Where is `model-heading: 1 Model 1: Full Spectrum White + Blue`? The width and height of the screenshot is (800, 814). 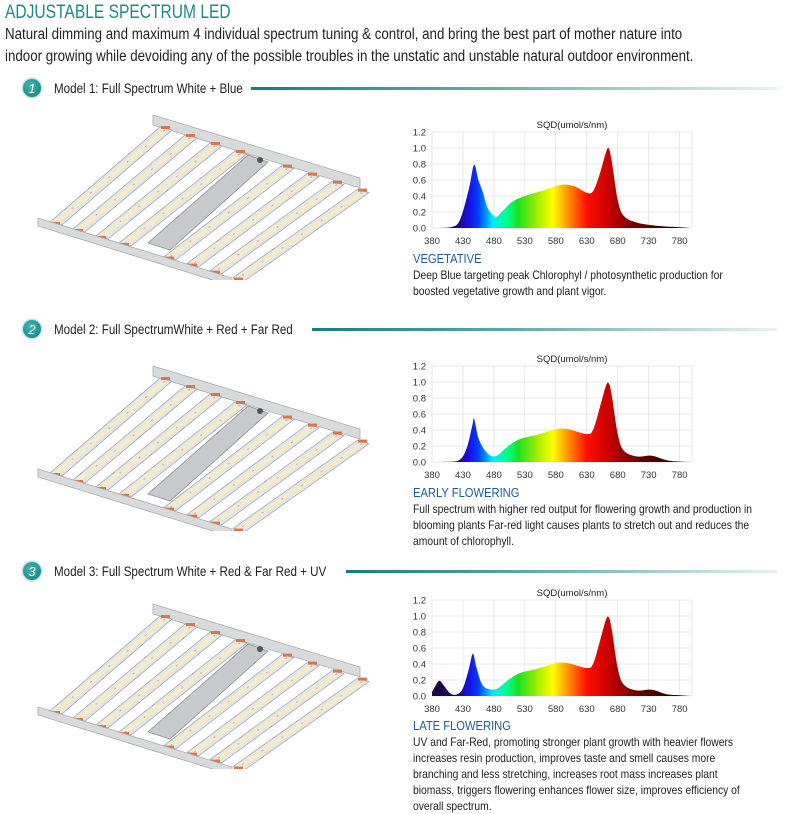 model-heading: 1 Model 1: Full Spectrum White + Blue is located at coordinates (399, 88).